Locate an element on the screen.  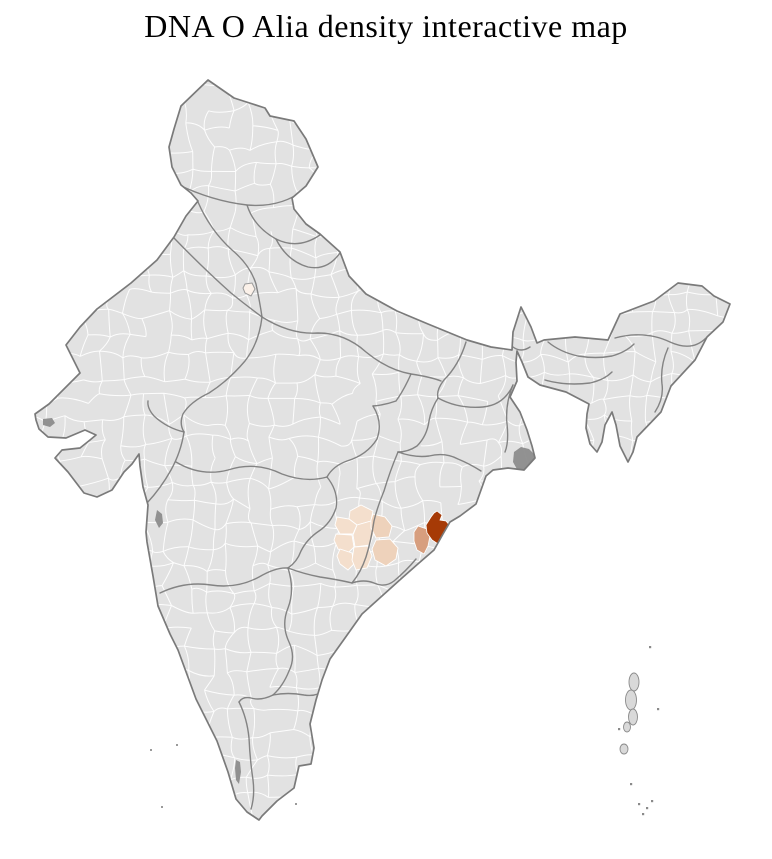
district-highlight-trace-delhi is located at coordinates (249, 289).